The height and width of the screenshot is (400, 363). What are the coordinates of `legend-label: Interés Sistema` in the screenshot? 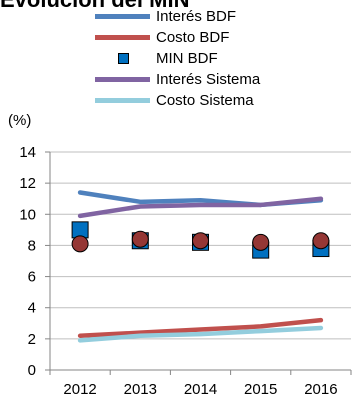 It's located at (208, 79).